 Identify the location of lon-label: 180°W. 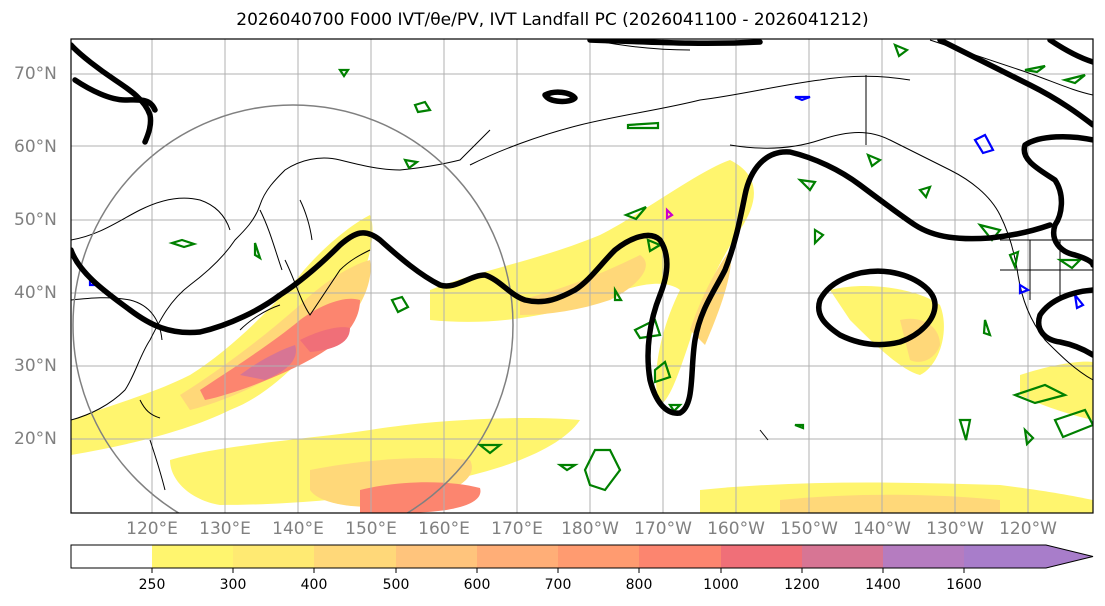
(590, 529).